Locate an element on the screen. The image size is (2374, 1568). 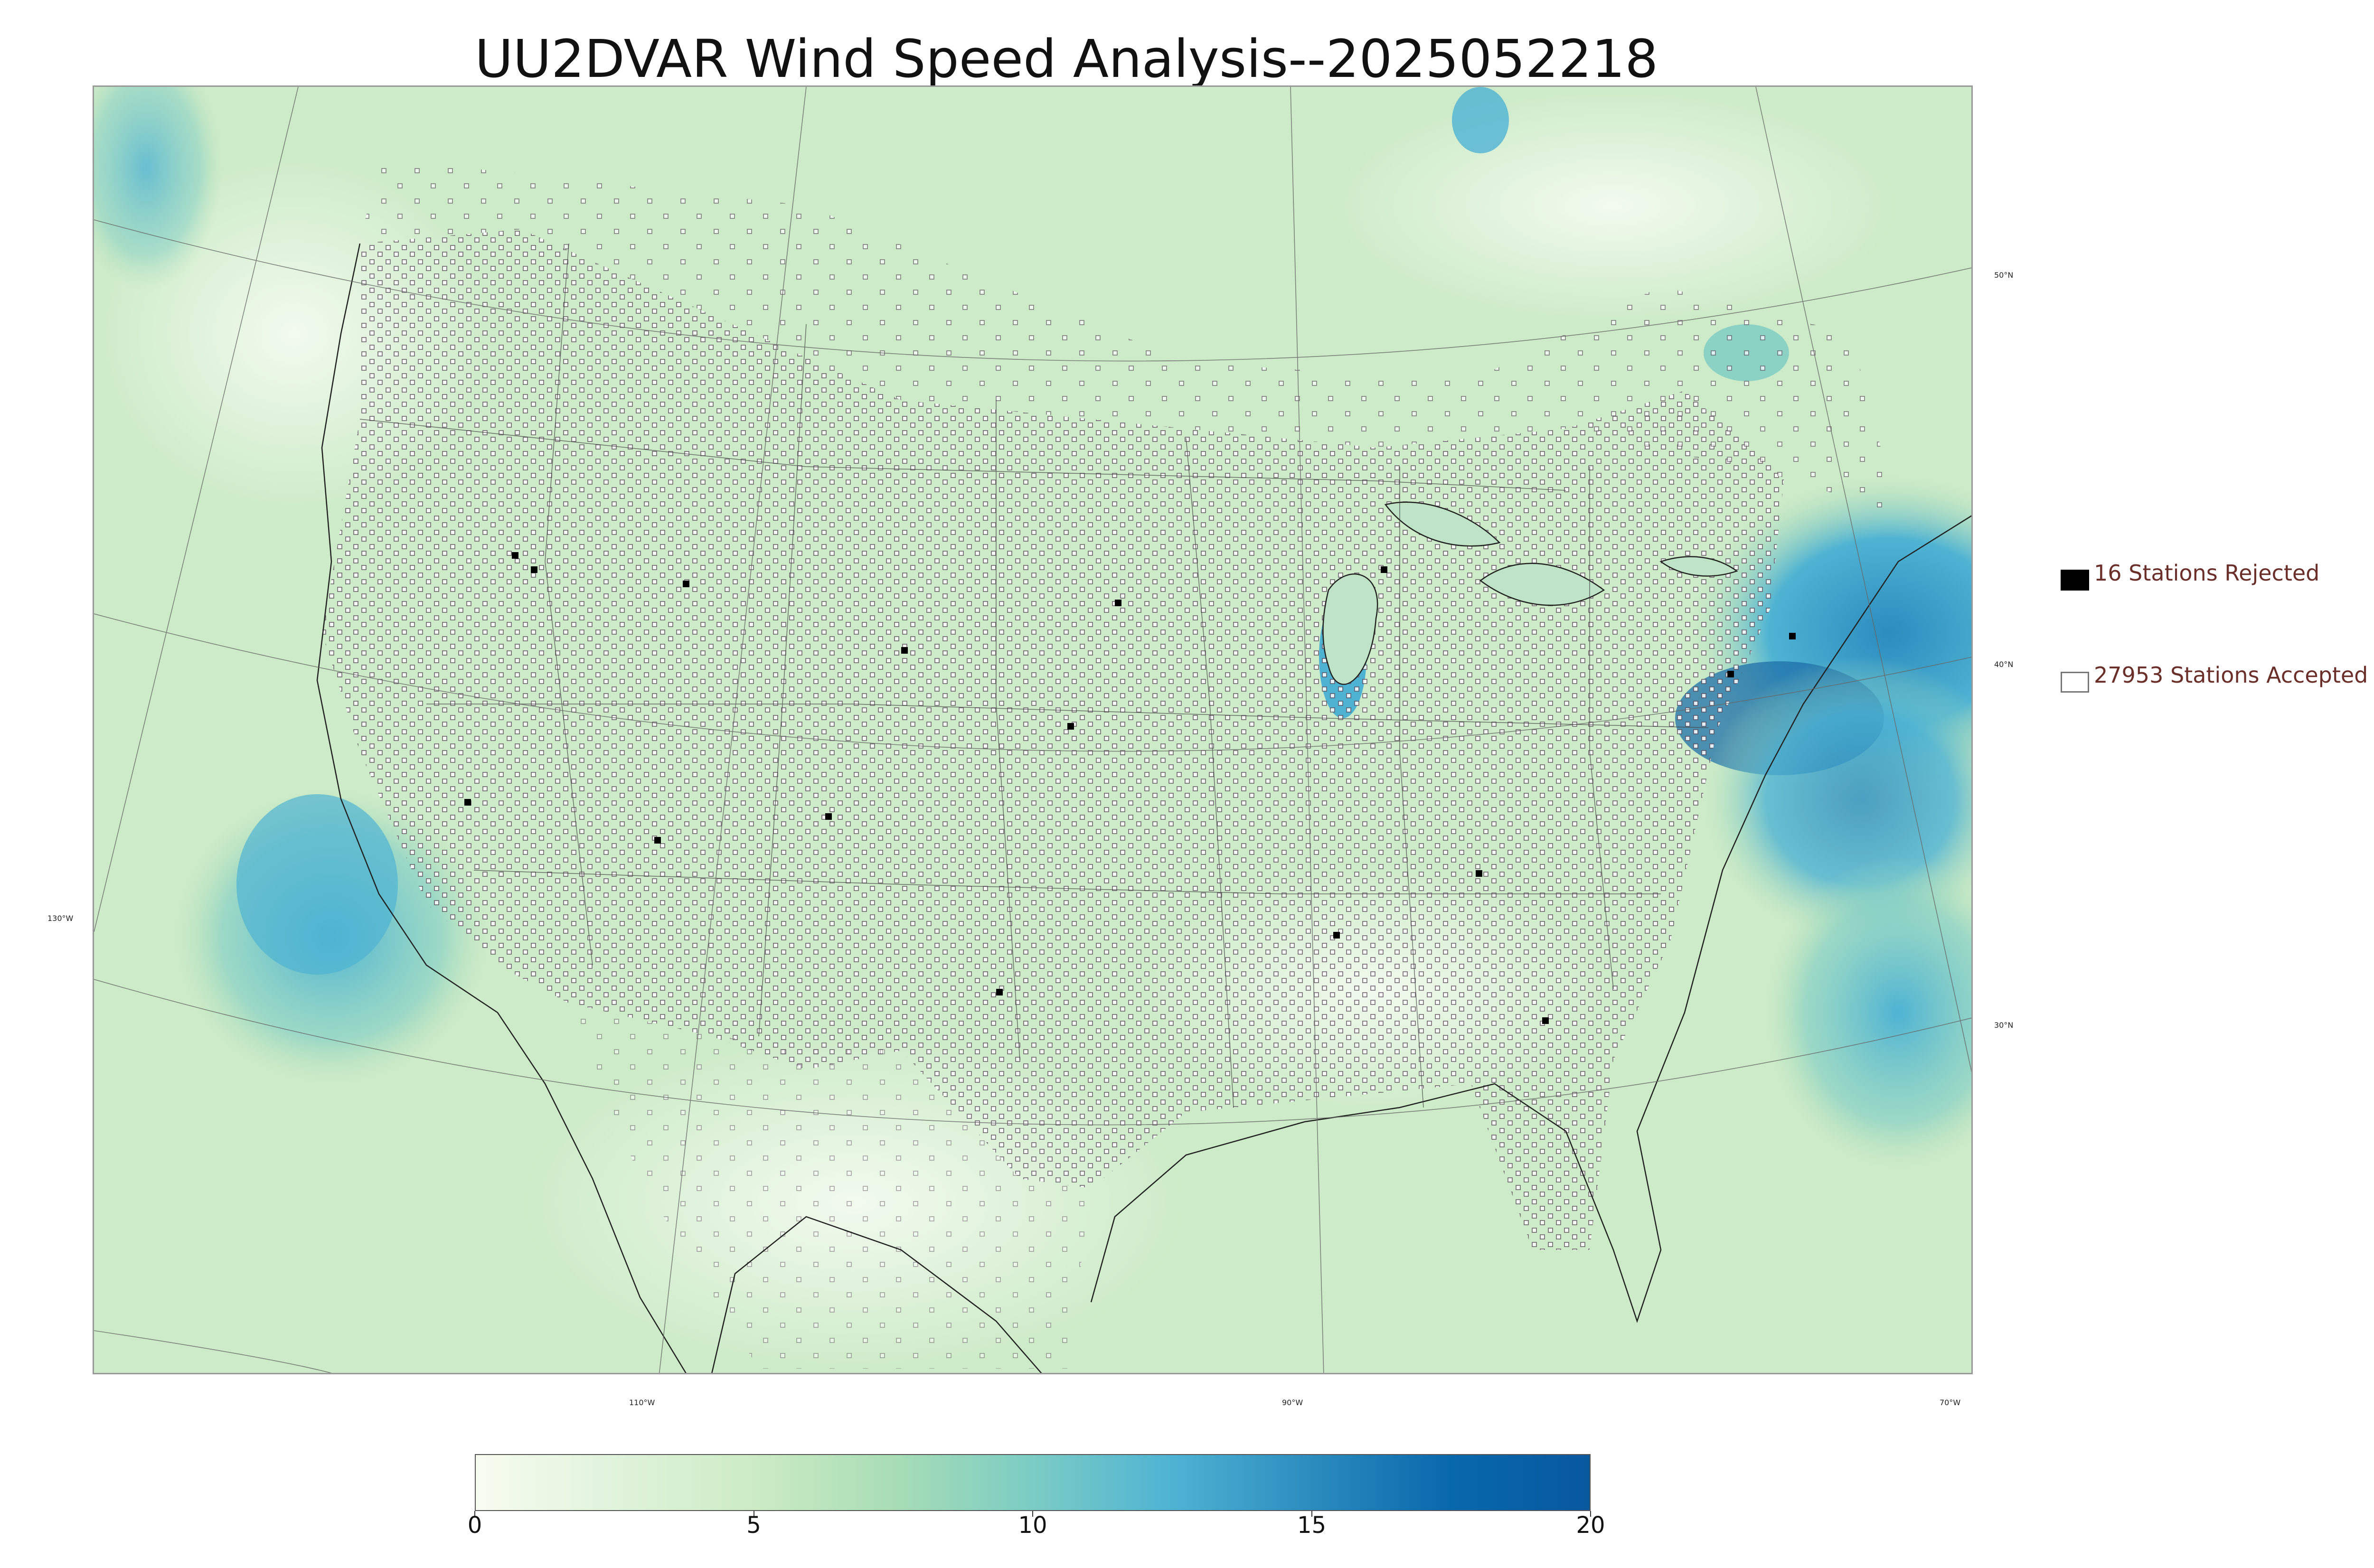
colorbar-tick-label: 0 is located at coordinates (474, 1525).